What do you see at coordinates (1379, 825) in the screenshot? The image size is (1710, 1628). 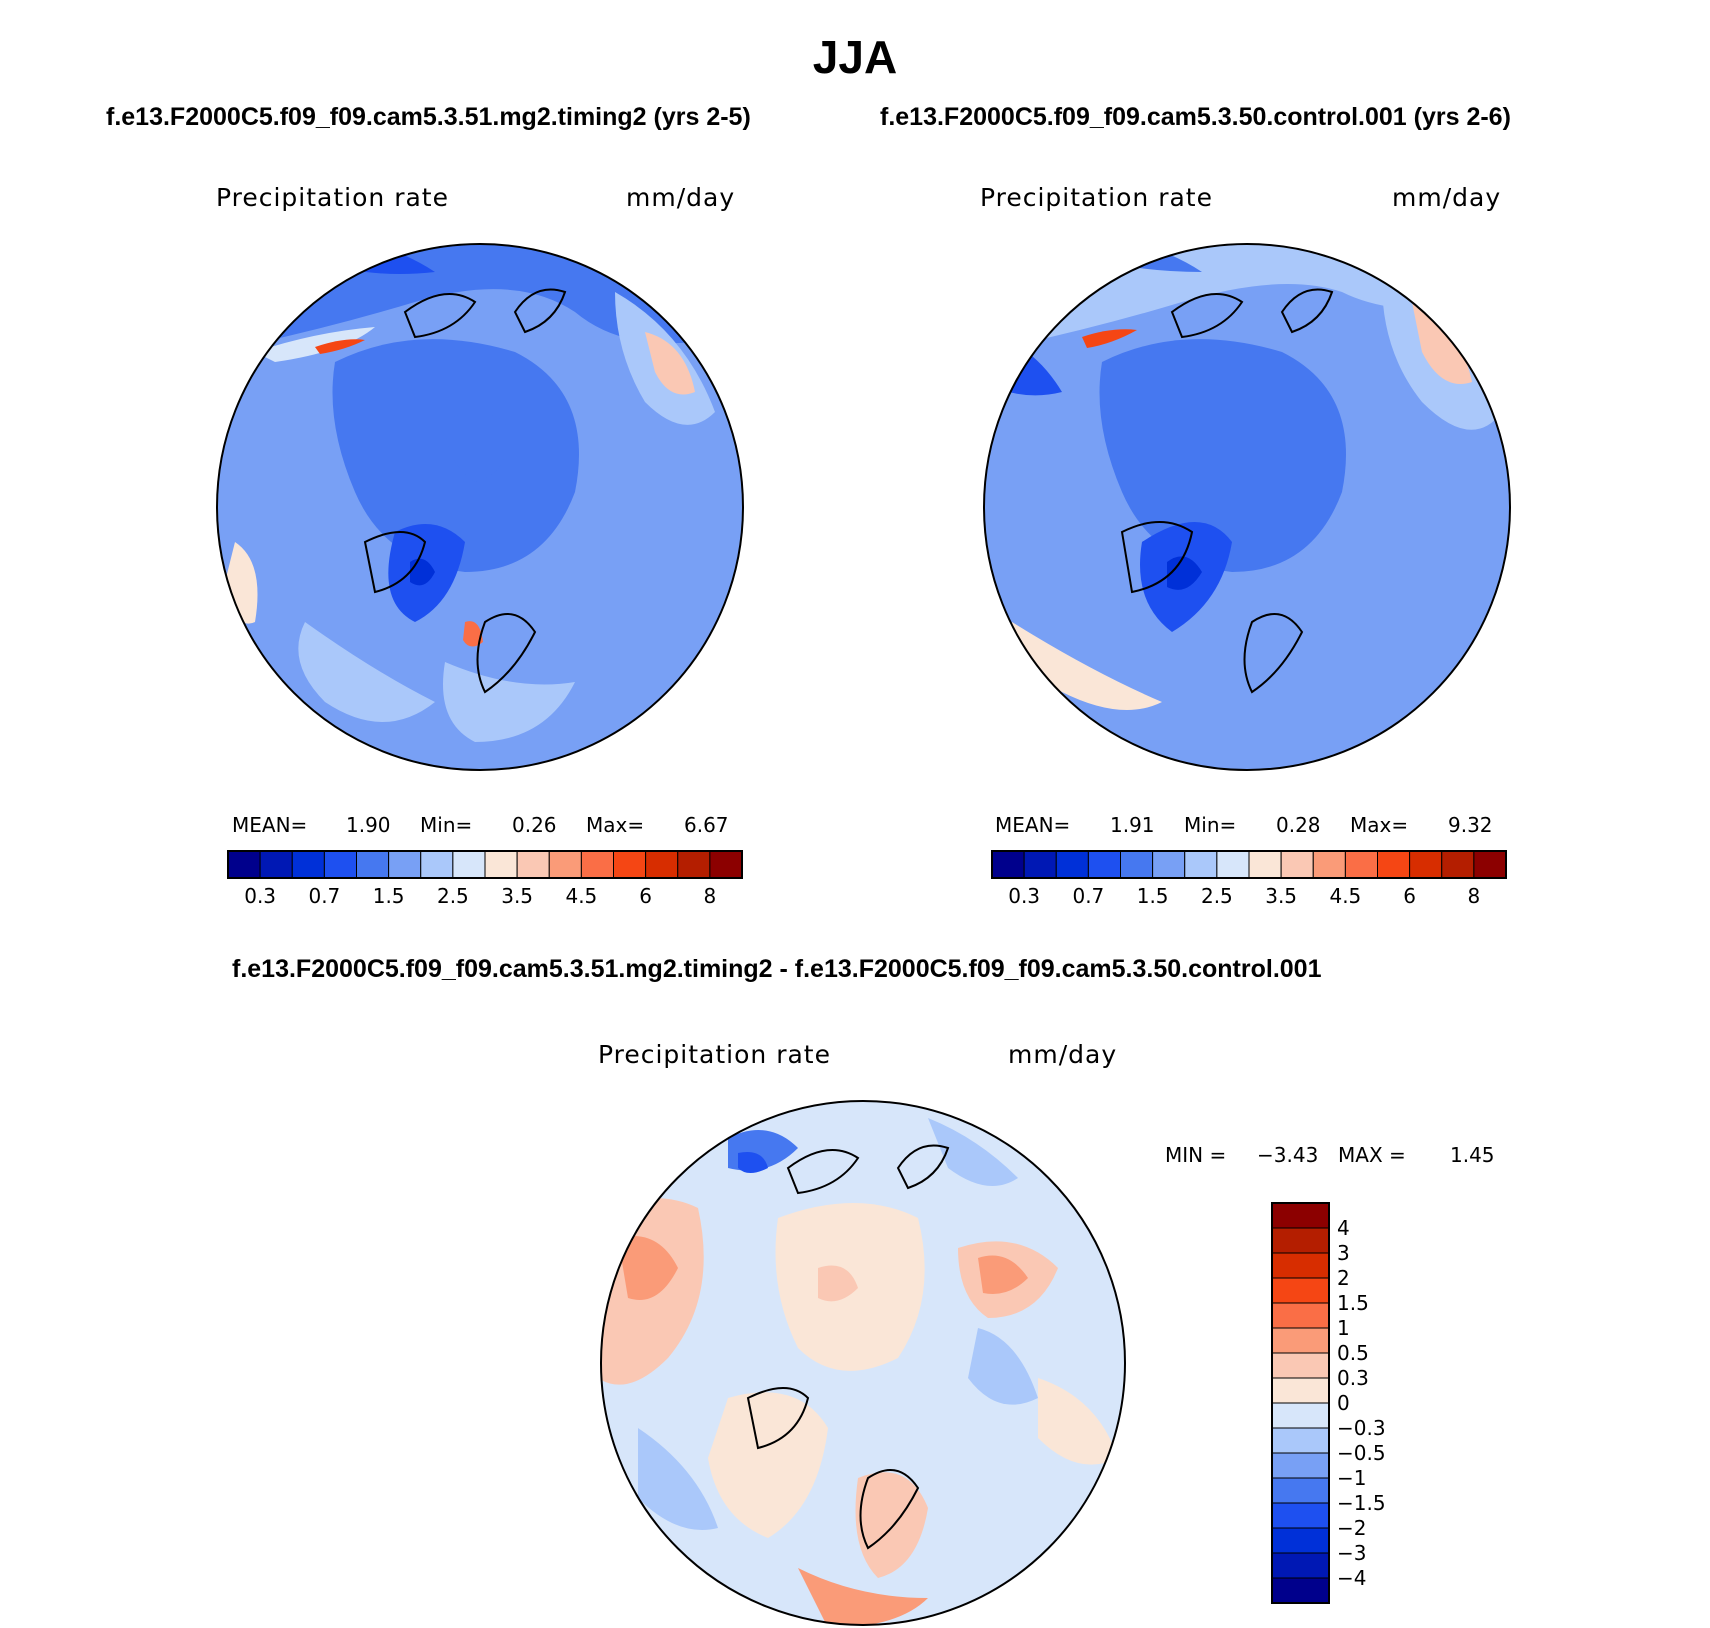 I see `right-max-label: Max=` at bounding box center [1379, 825].